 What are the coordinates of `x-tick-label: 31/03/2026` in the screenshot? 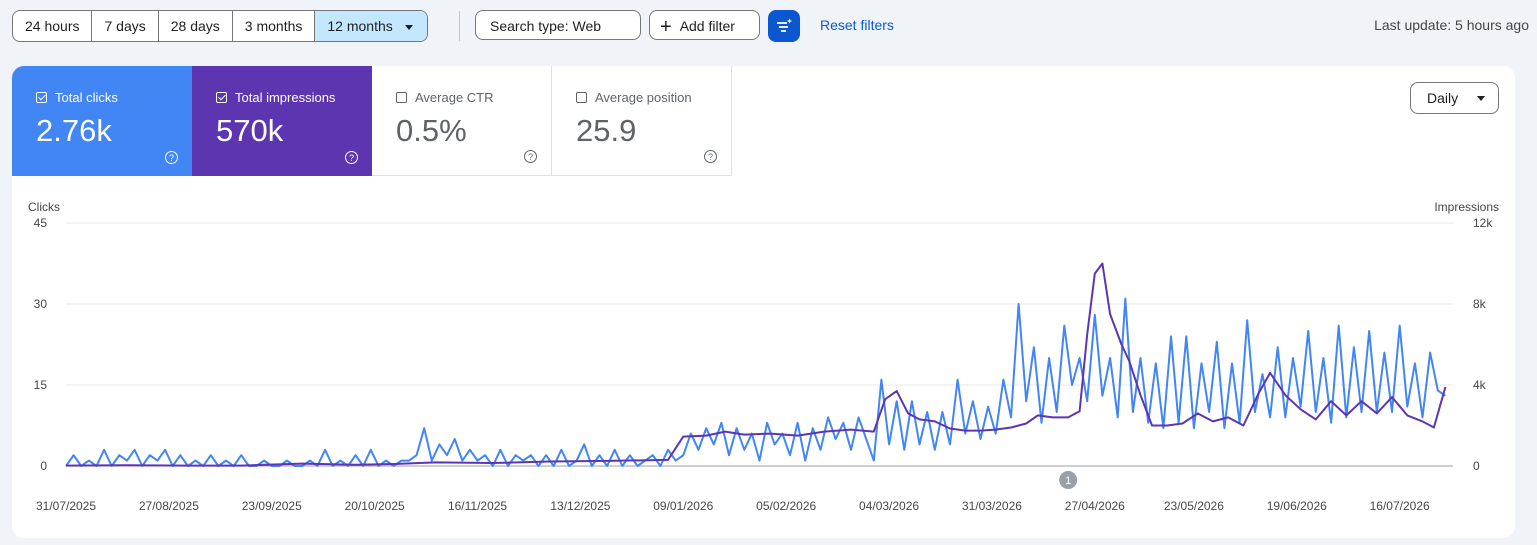 It's located at (992, 506).